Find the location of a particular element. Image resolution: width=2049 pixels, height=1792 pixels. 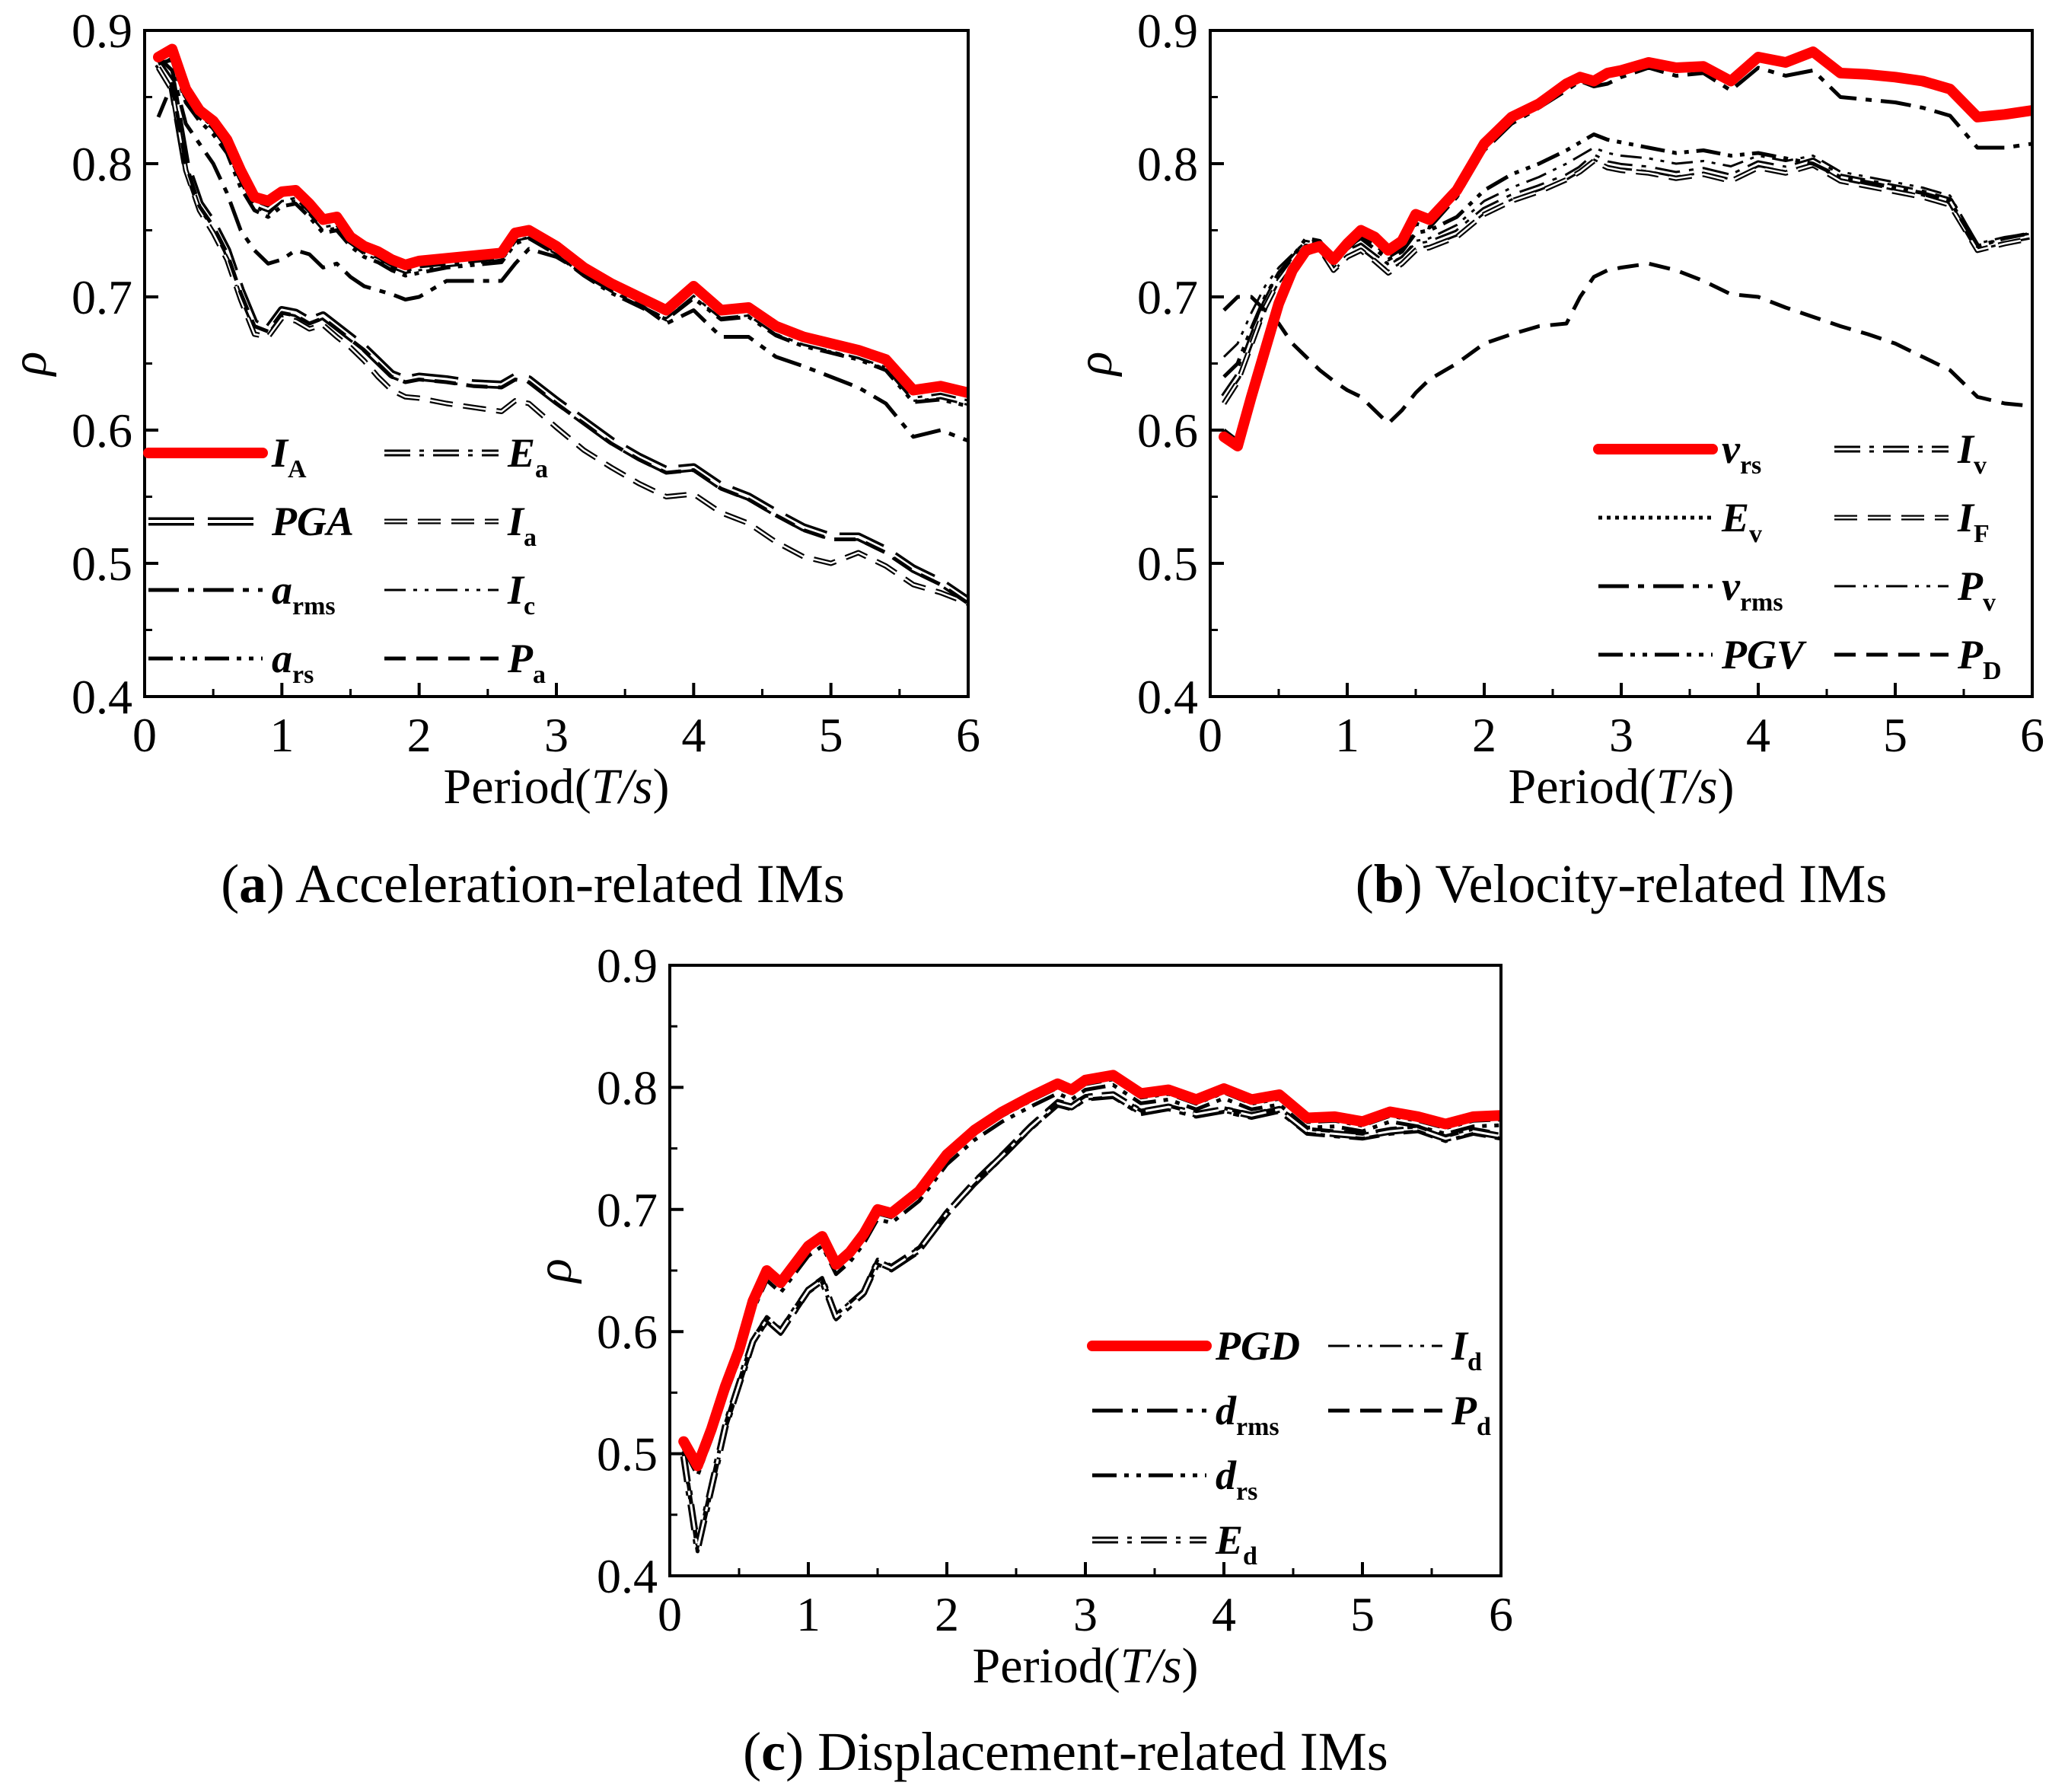

legend-label-sub: rms is located at coordinates (1761, 602).